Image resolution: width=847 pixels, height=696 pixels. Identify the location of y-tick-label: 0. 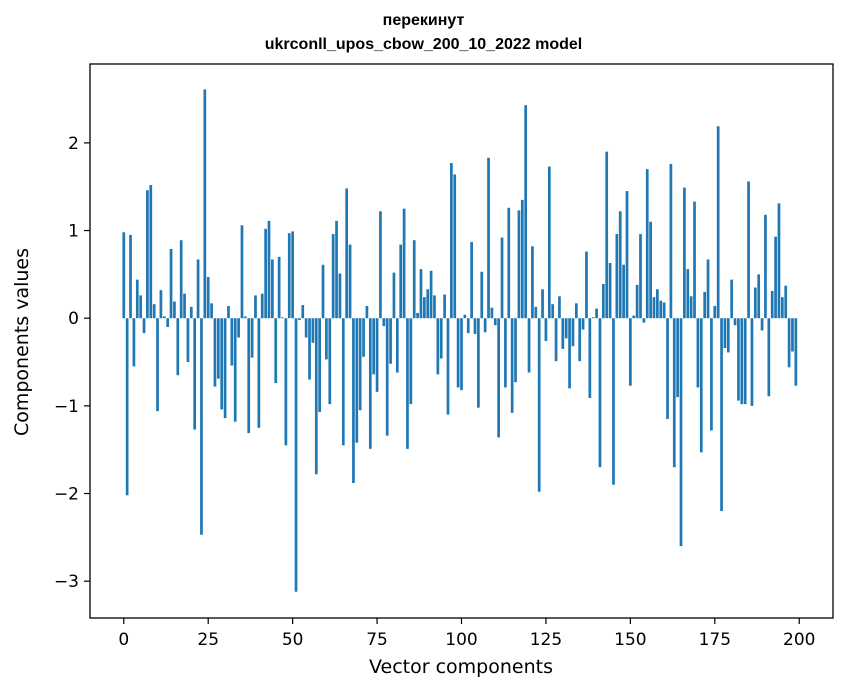
(73, 319).